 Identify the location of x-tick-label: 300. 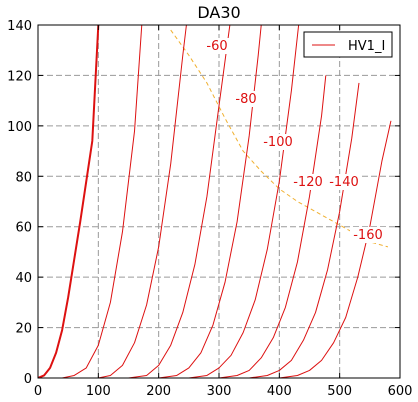
(219, 391).